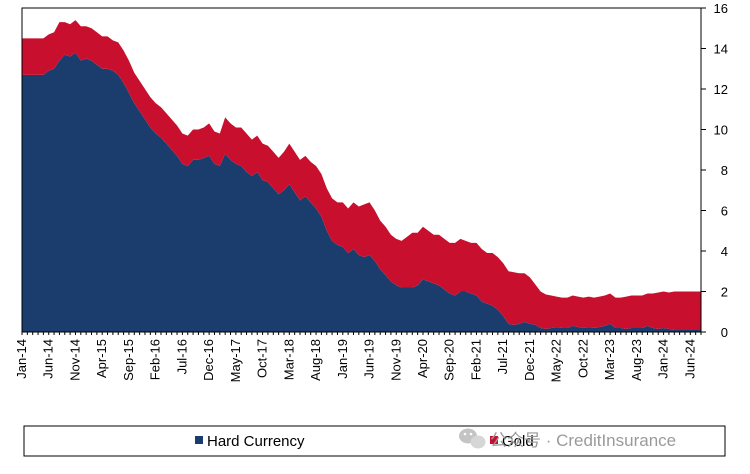 The image size is (750, 474). Describe the element at coordinates (288, 359) in the screenshot. I see `x-tick-label: Mar-18` at that location.